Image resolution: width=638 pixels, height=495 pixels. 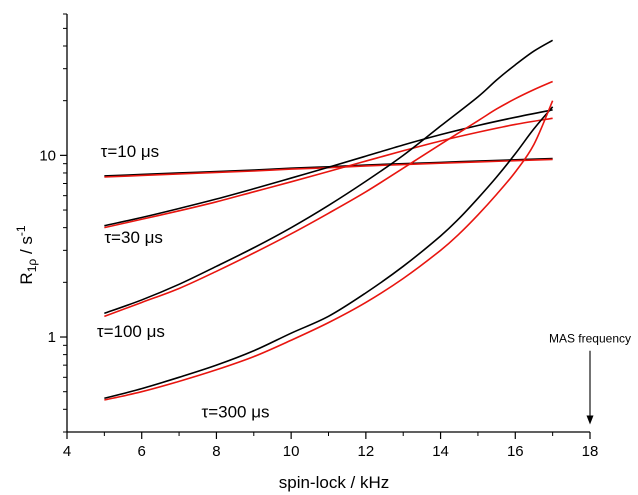 I want to click on y-axis-label: R1ρ / s-1, so click(x=26, y=254).